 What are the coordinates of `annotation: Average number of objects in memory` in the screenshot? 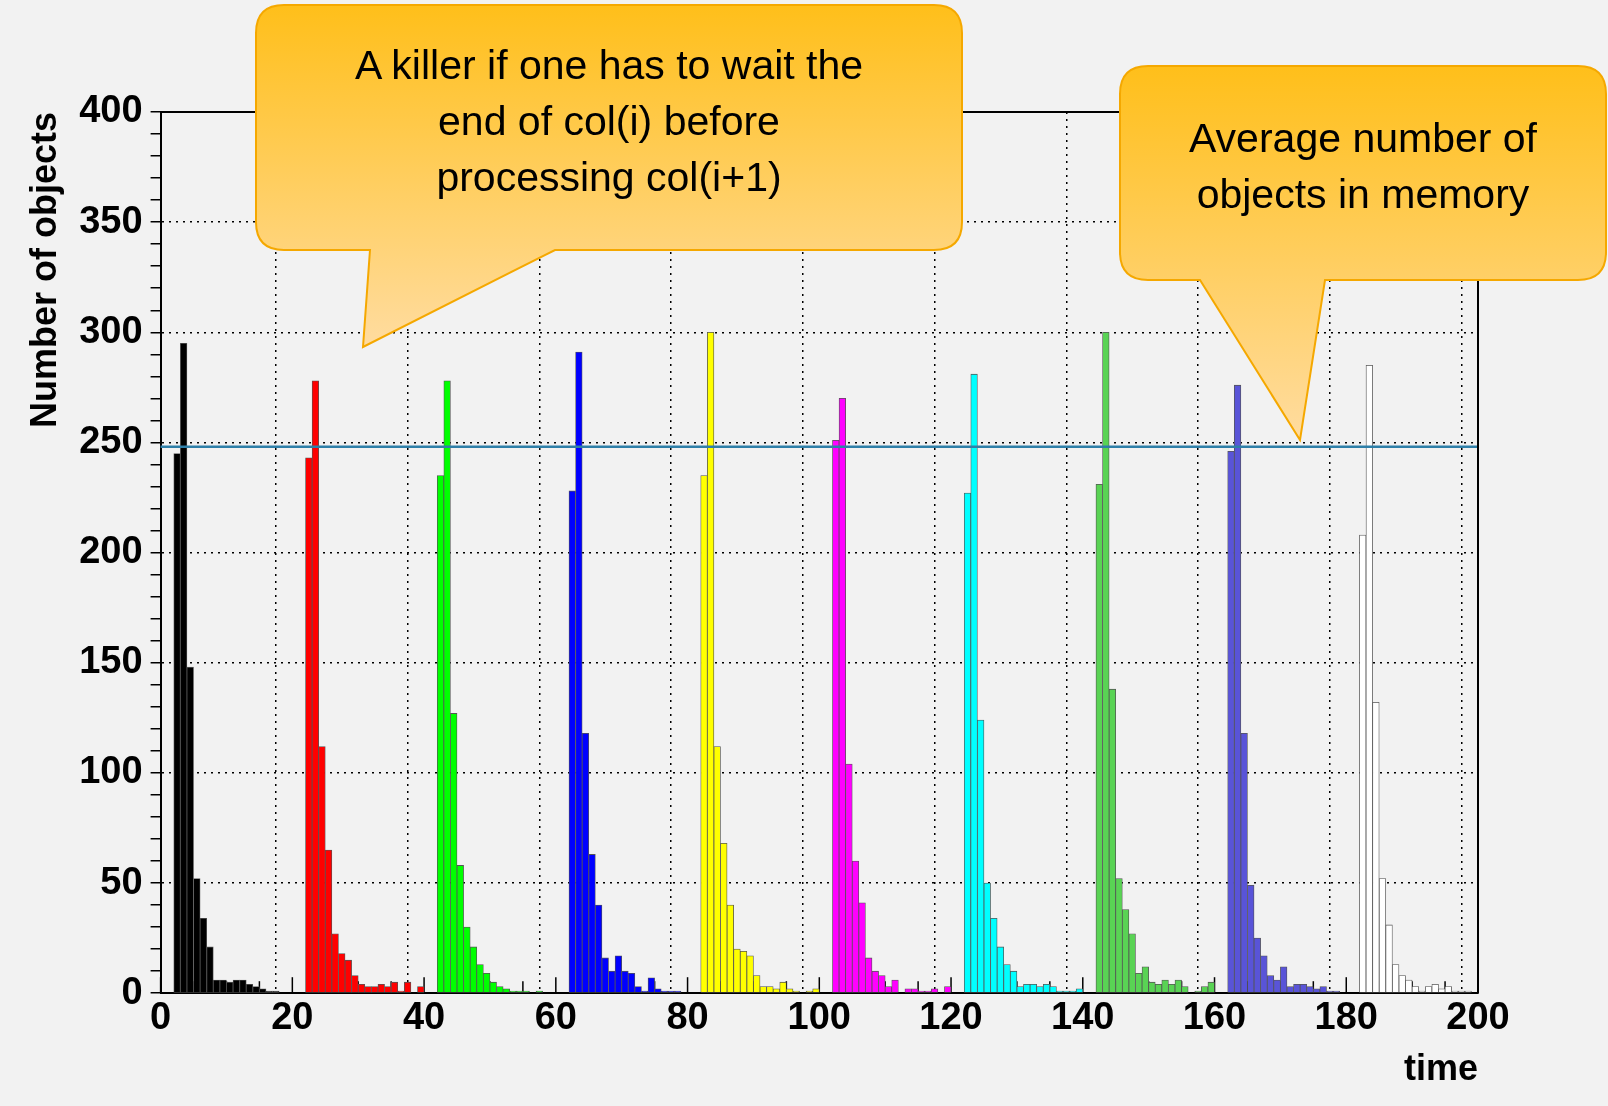 It's located at (1363, 166).